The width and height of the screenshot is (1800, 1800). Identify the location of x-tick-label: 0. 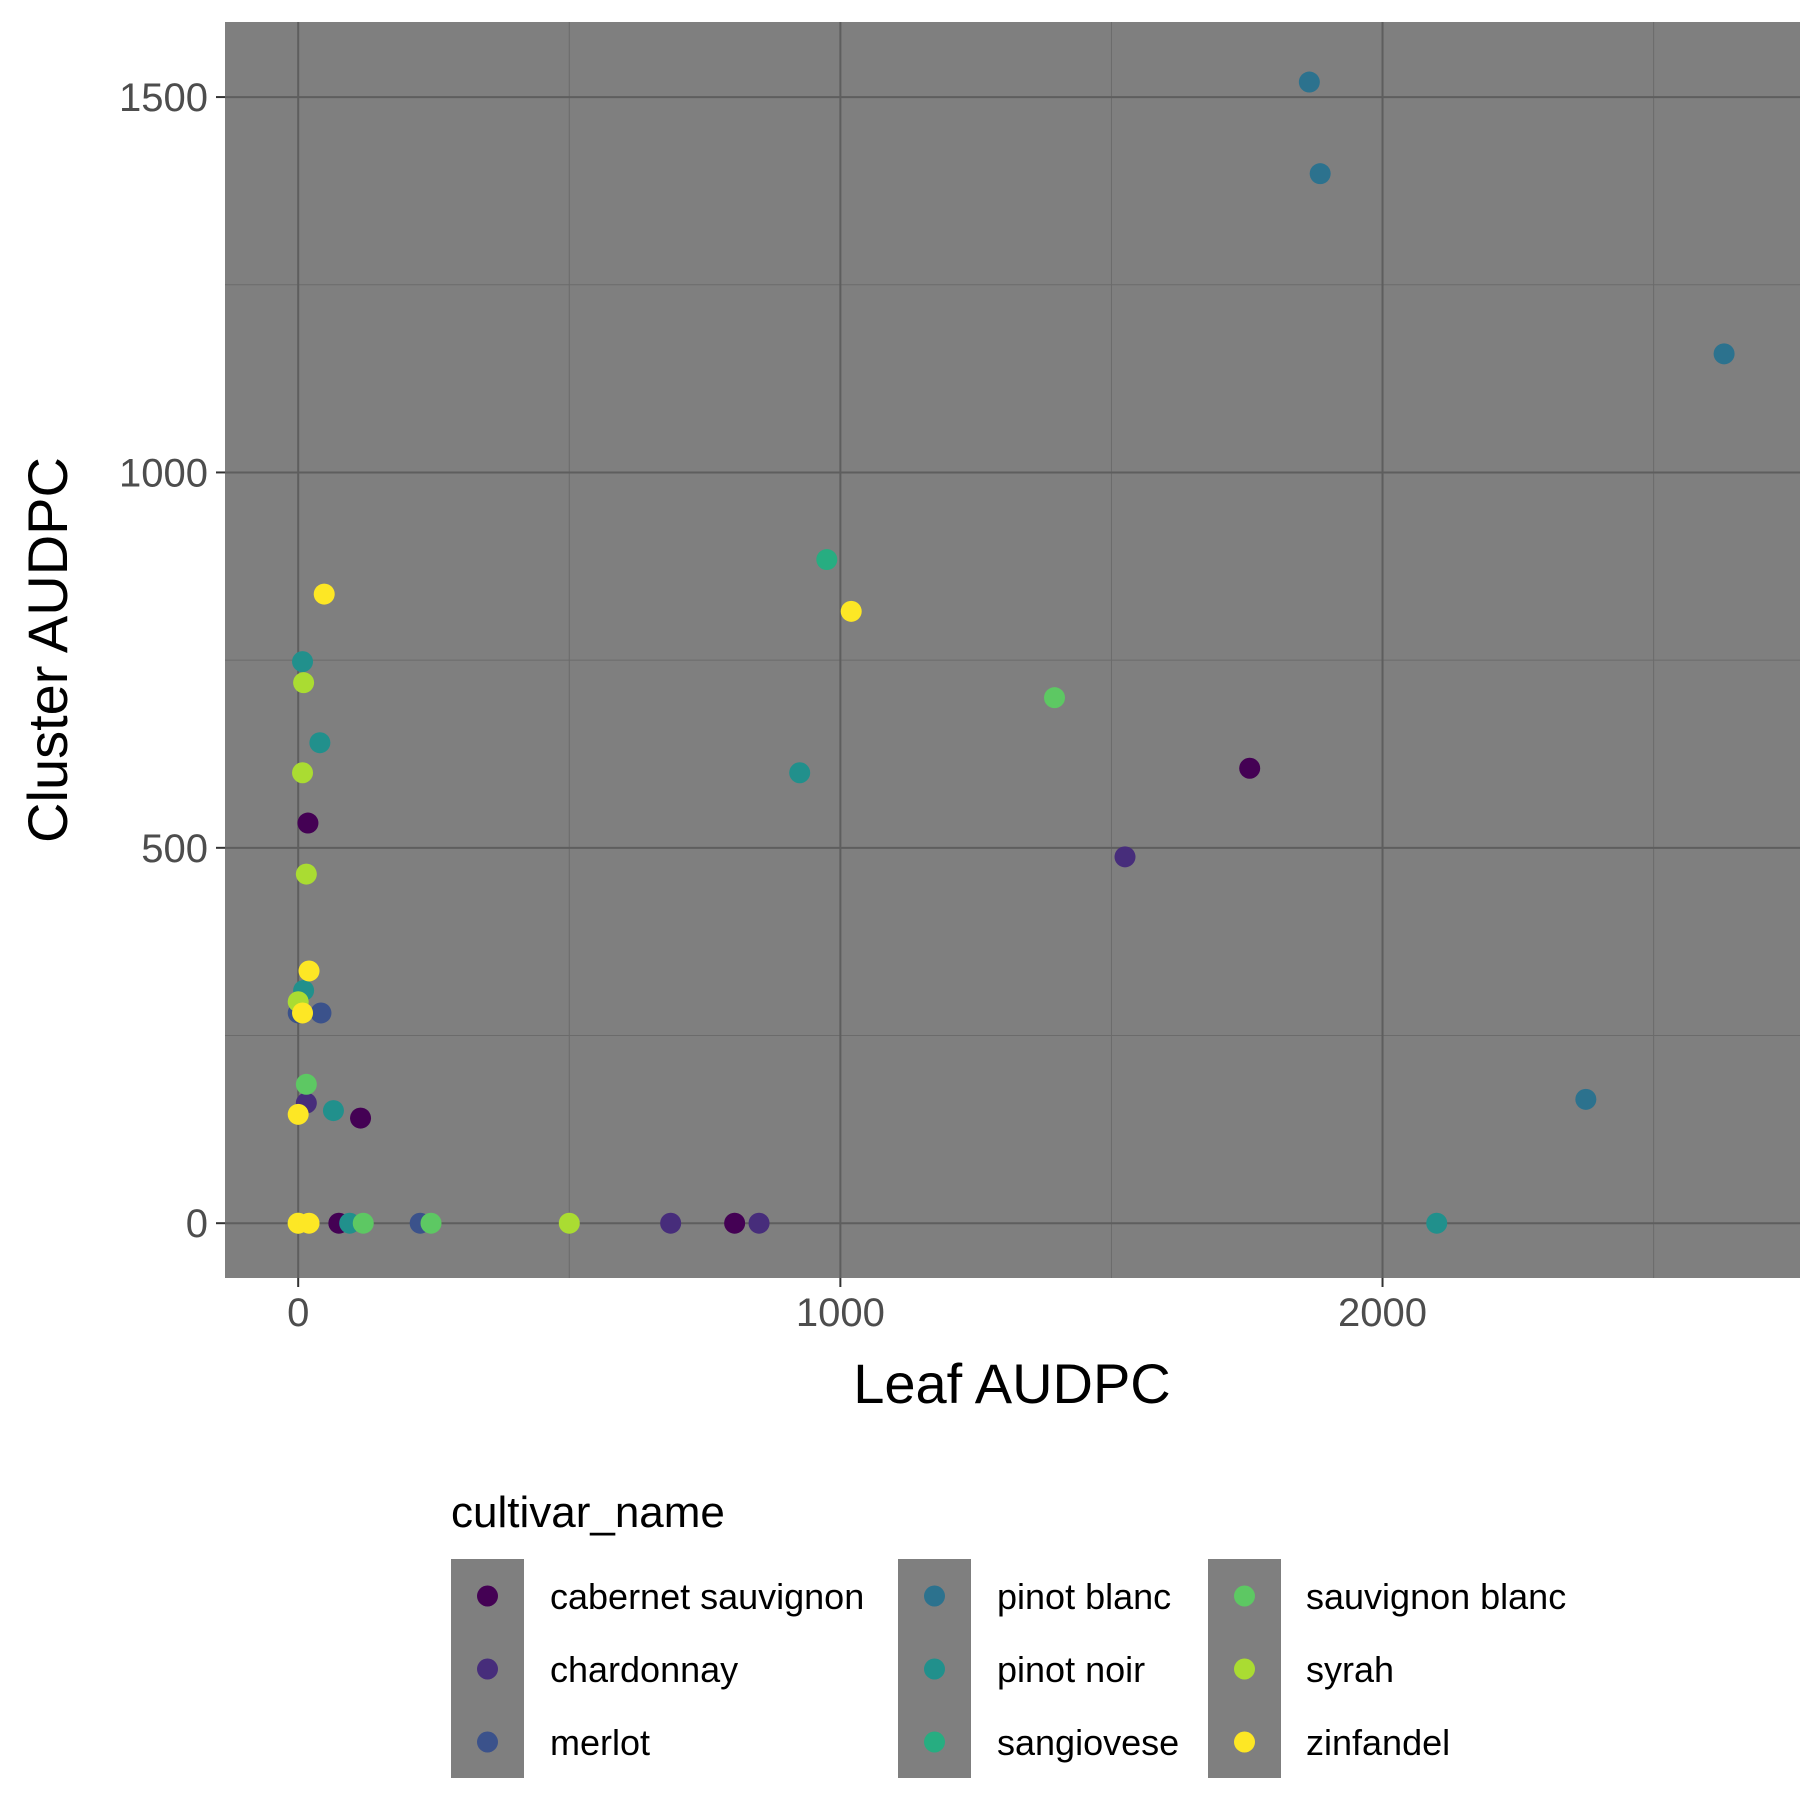
(298, 1313).